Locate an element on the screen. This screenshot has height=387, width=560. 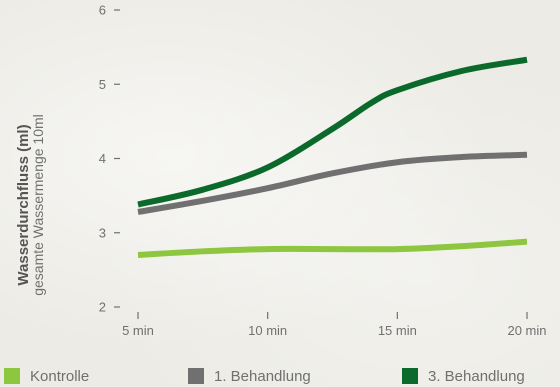
legend-label-behandlung-1: 1. Behandlung is located at coordinates (262, 376).